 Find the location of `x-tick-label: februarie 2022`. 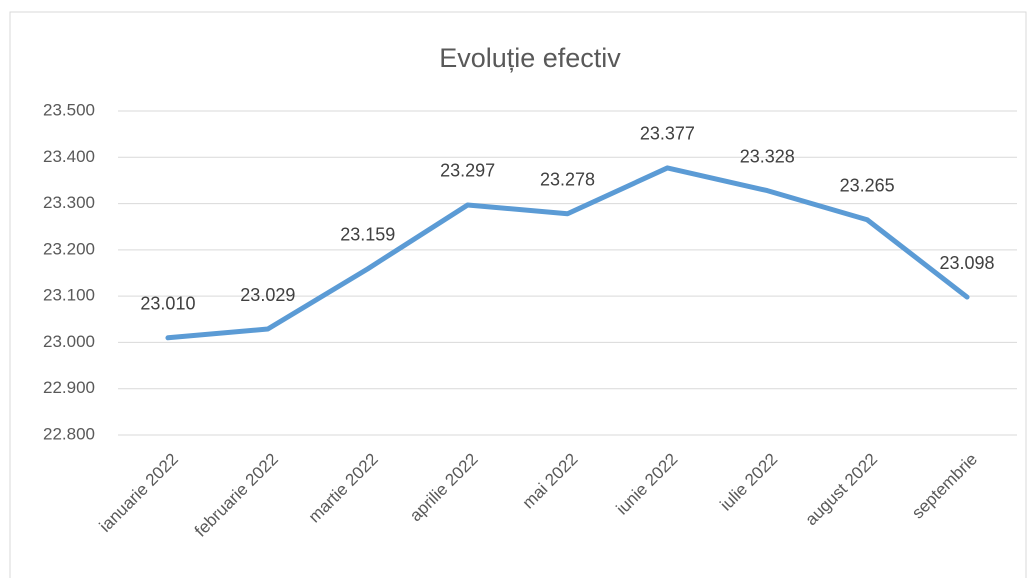

x-tick-label: februarie 2022 is located at coordinates (236, 495).